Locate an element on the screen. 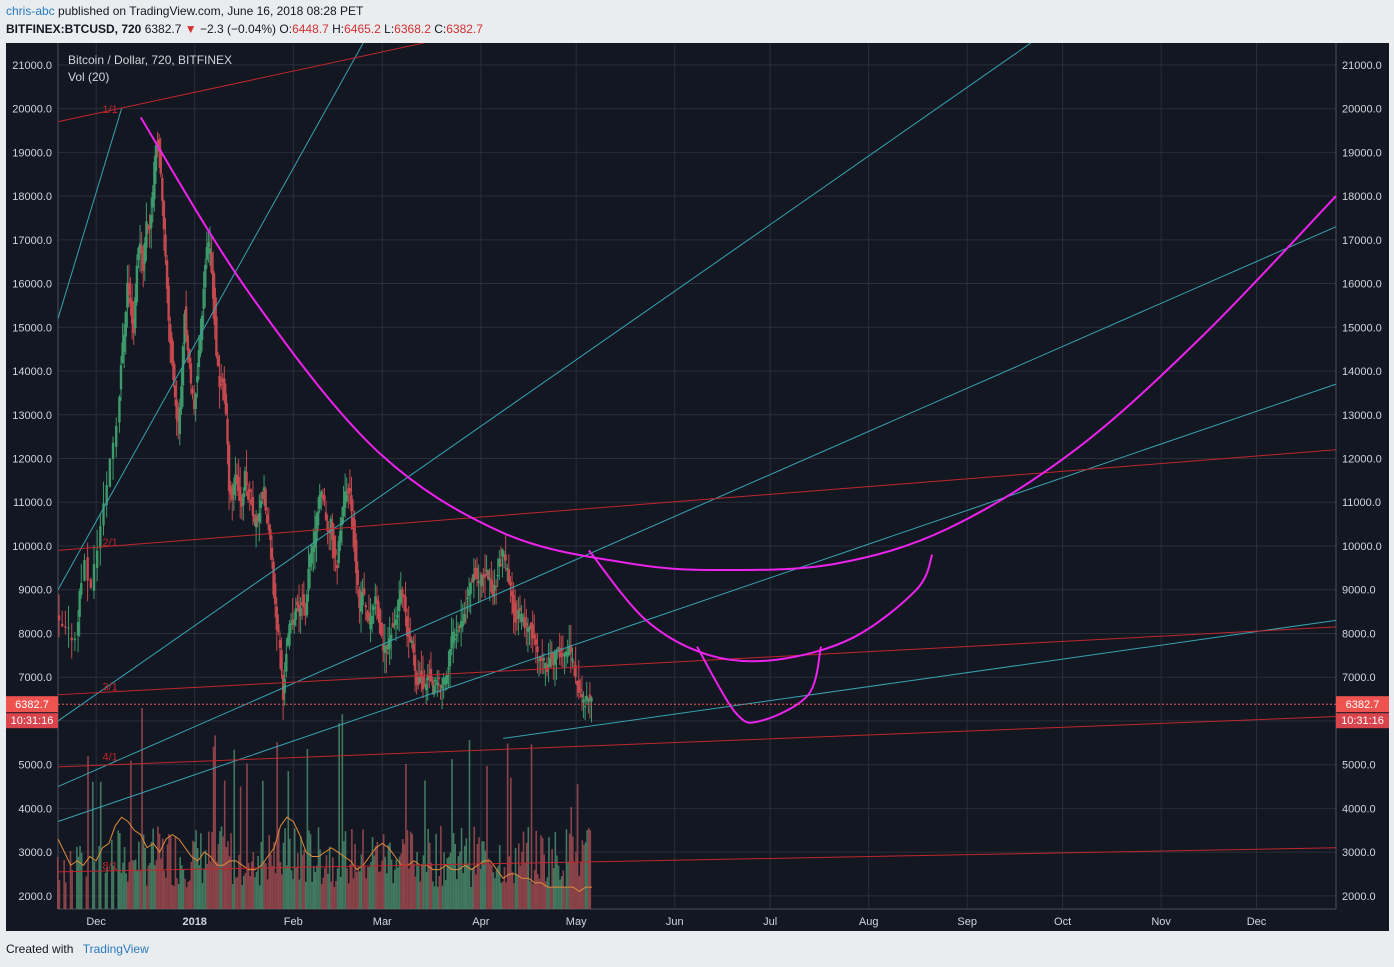  y-tick-label-left: 5000.0 is located at coordinates (35, 766).